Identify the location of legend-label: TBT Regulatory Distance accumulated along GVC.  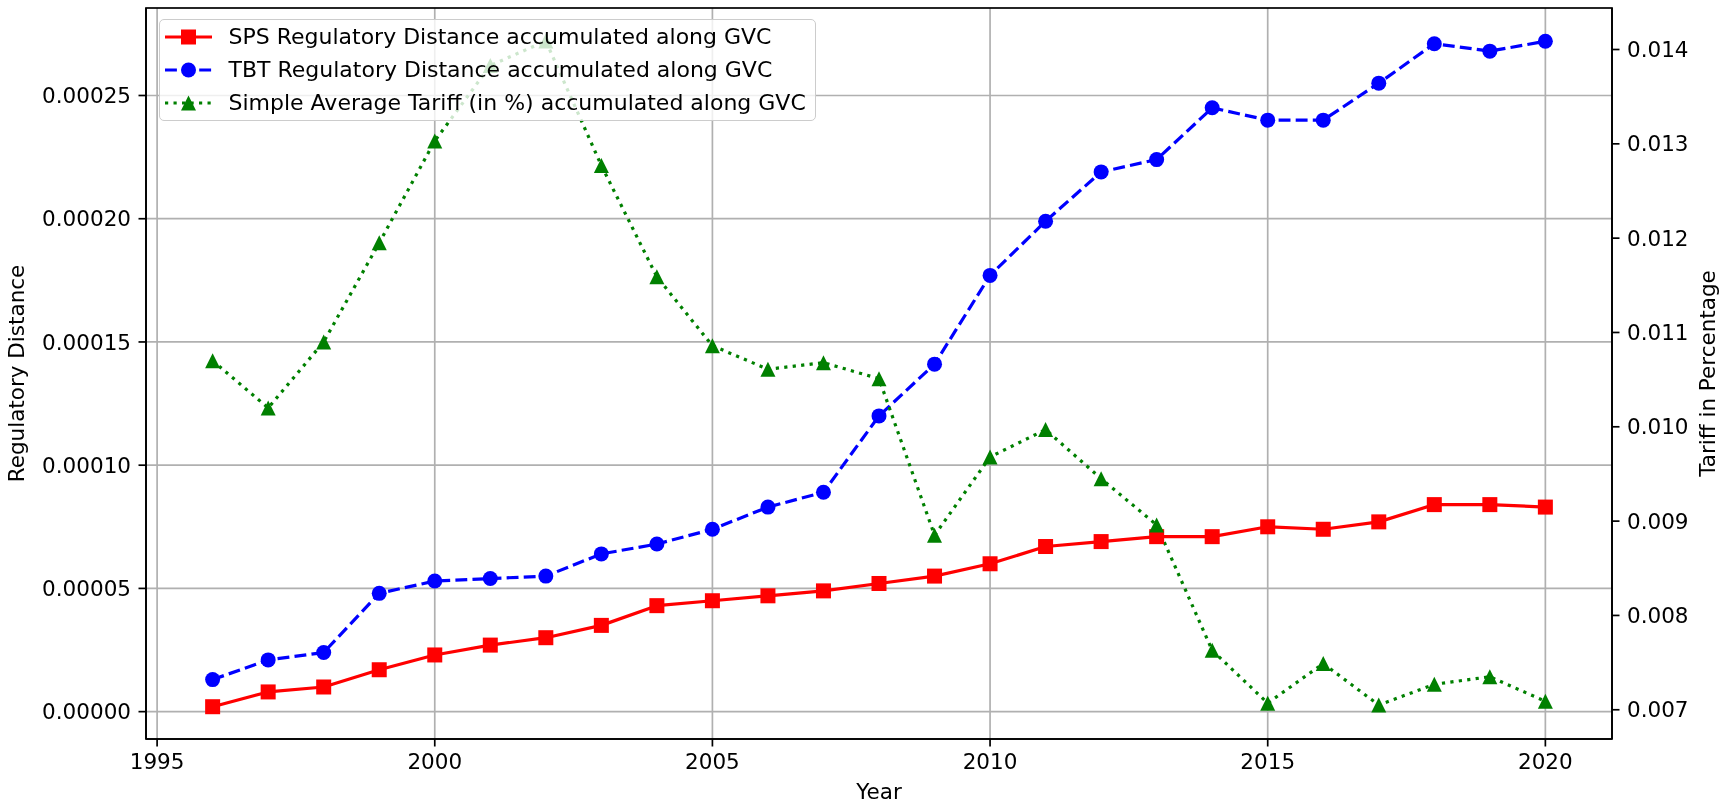
(500, 69).